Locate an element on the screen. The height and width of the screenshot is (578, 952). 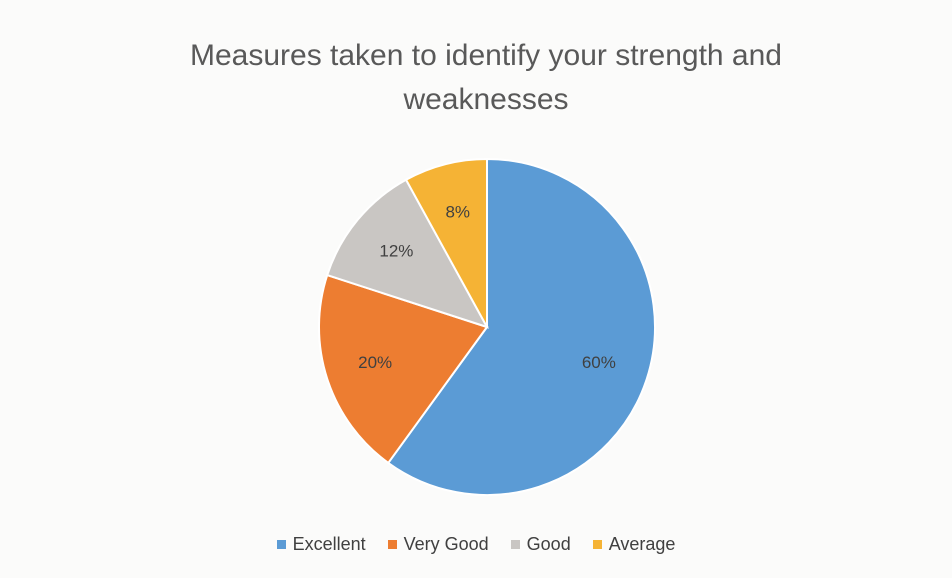
legend-label: Very Good is located at coordinates (446, 544).